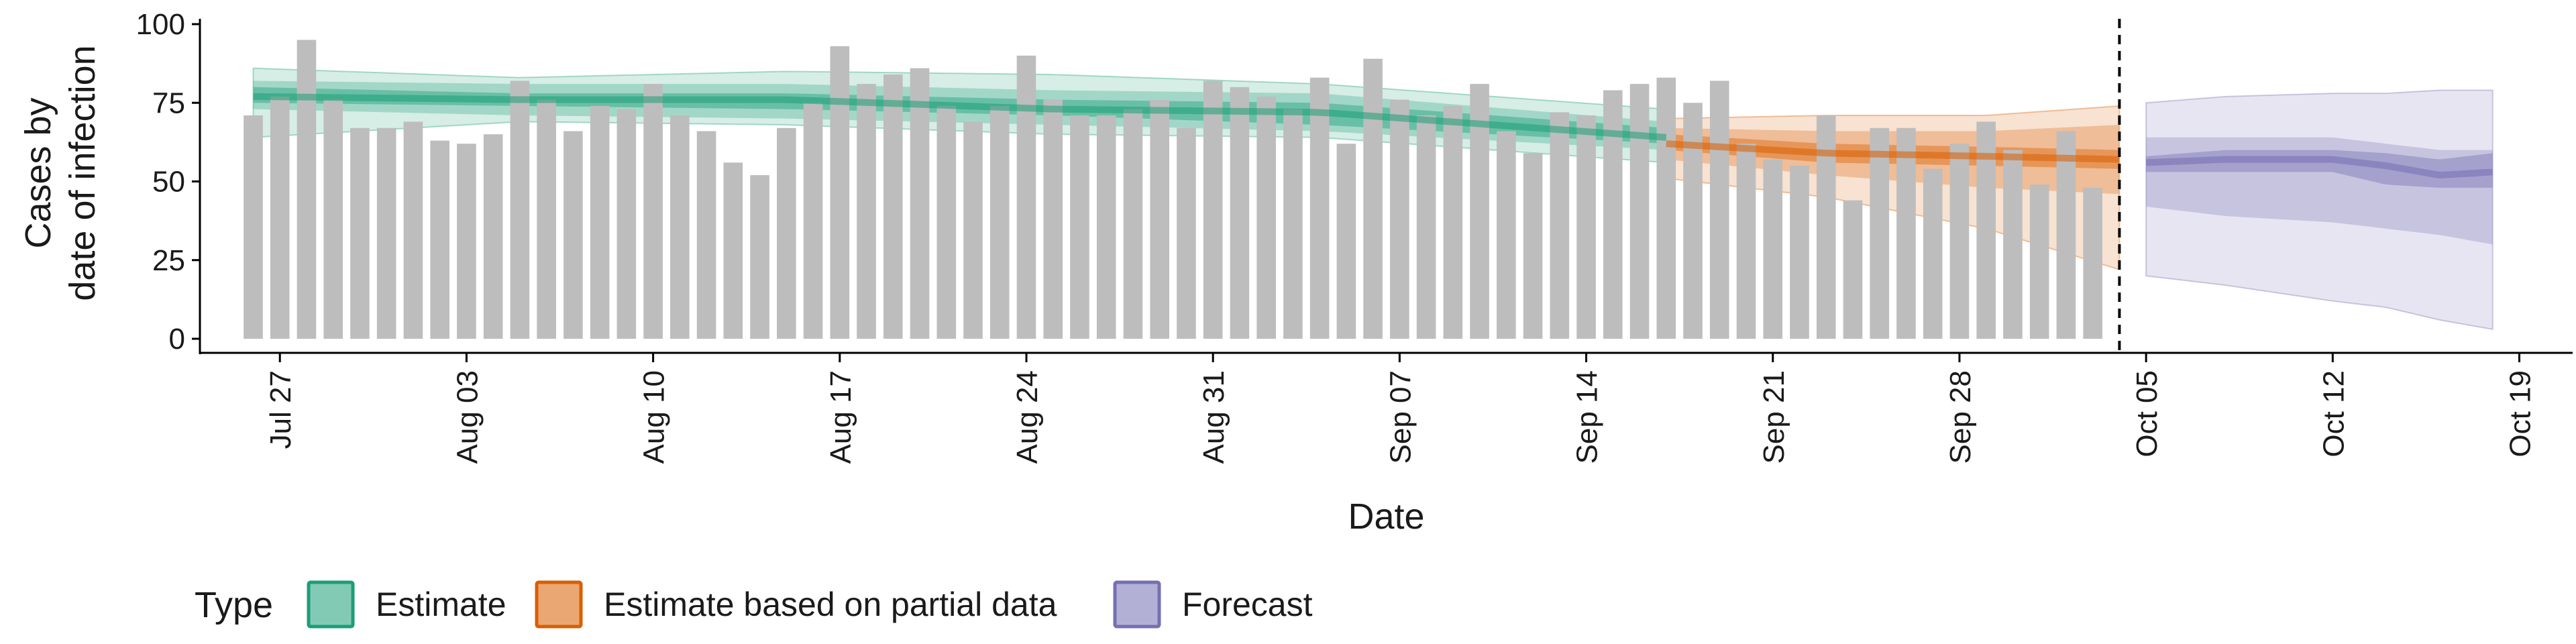  What do you see at coordinates (654, 417) in the screenshot?
I see `x-tick-label: Aug 10` at bounding box center [654, 417].